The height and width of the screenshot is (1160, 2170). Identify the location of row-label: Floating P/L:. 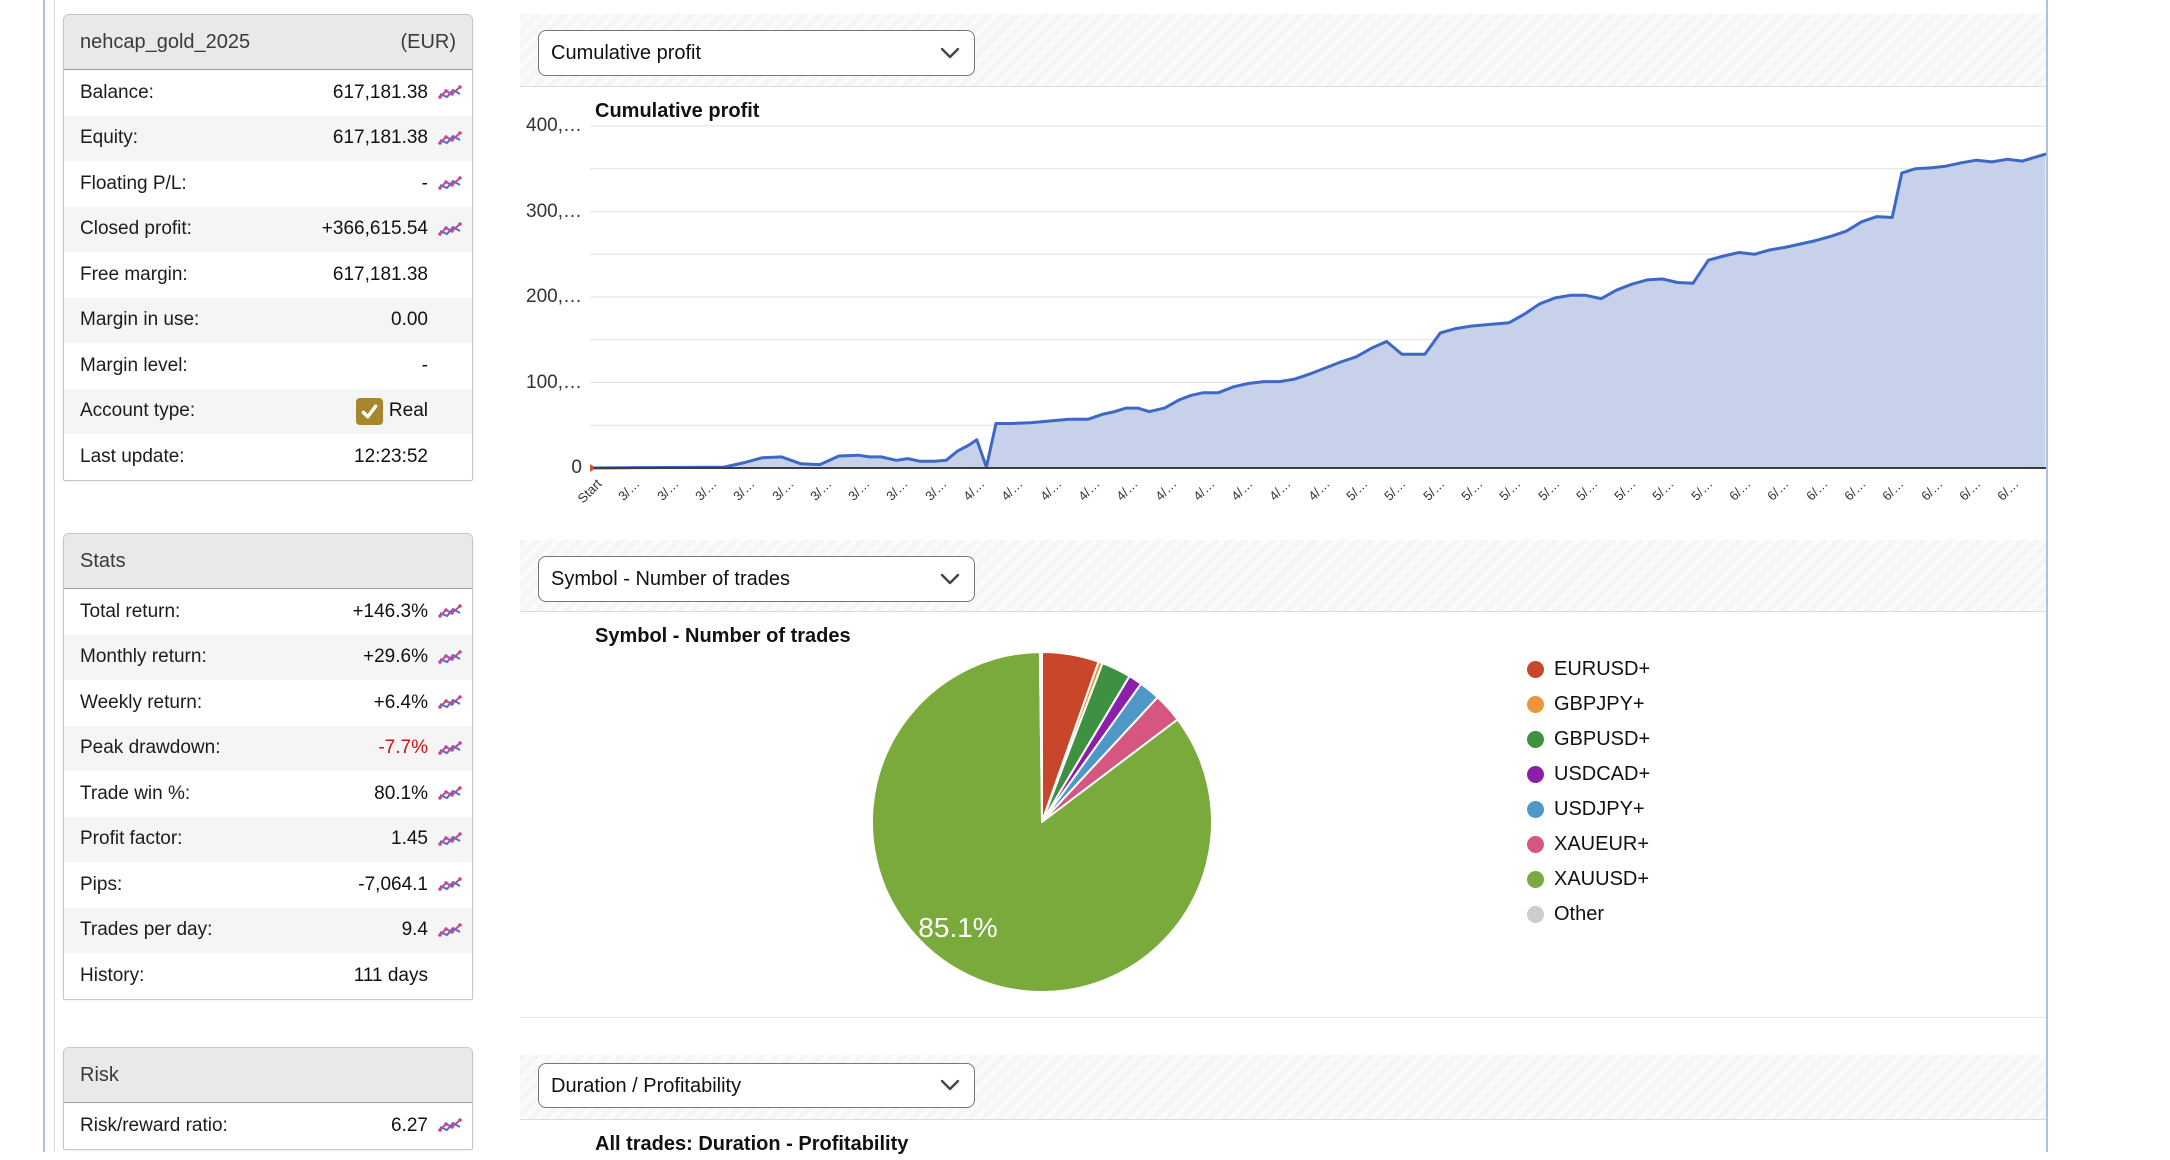
(133, 183).